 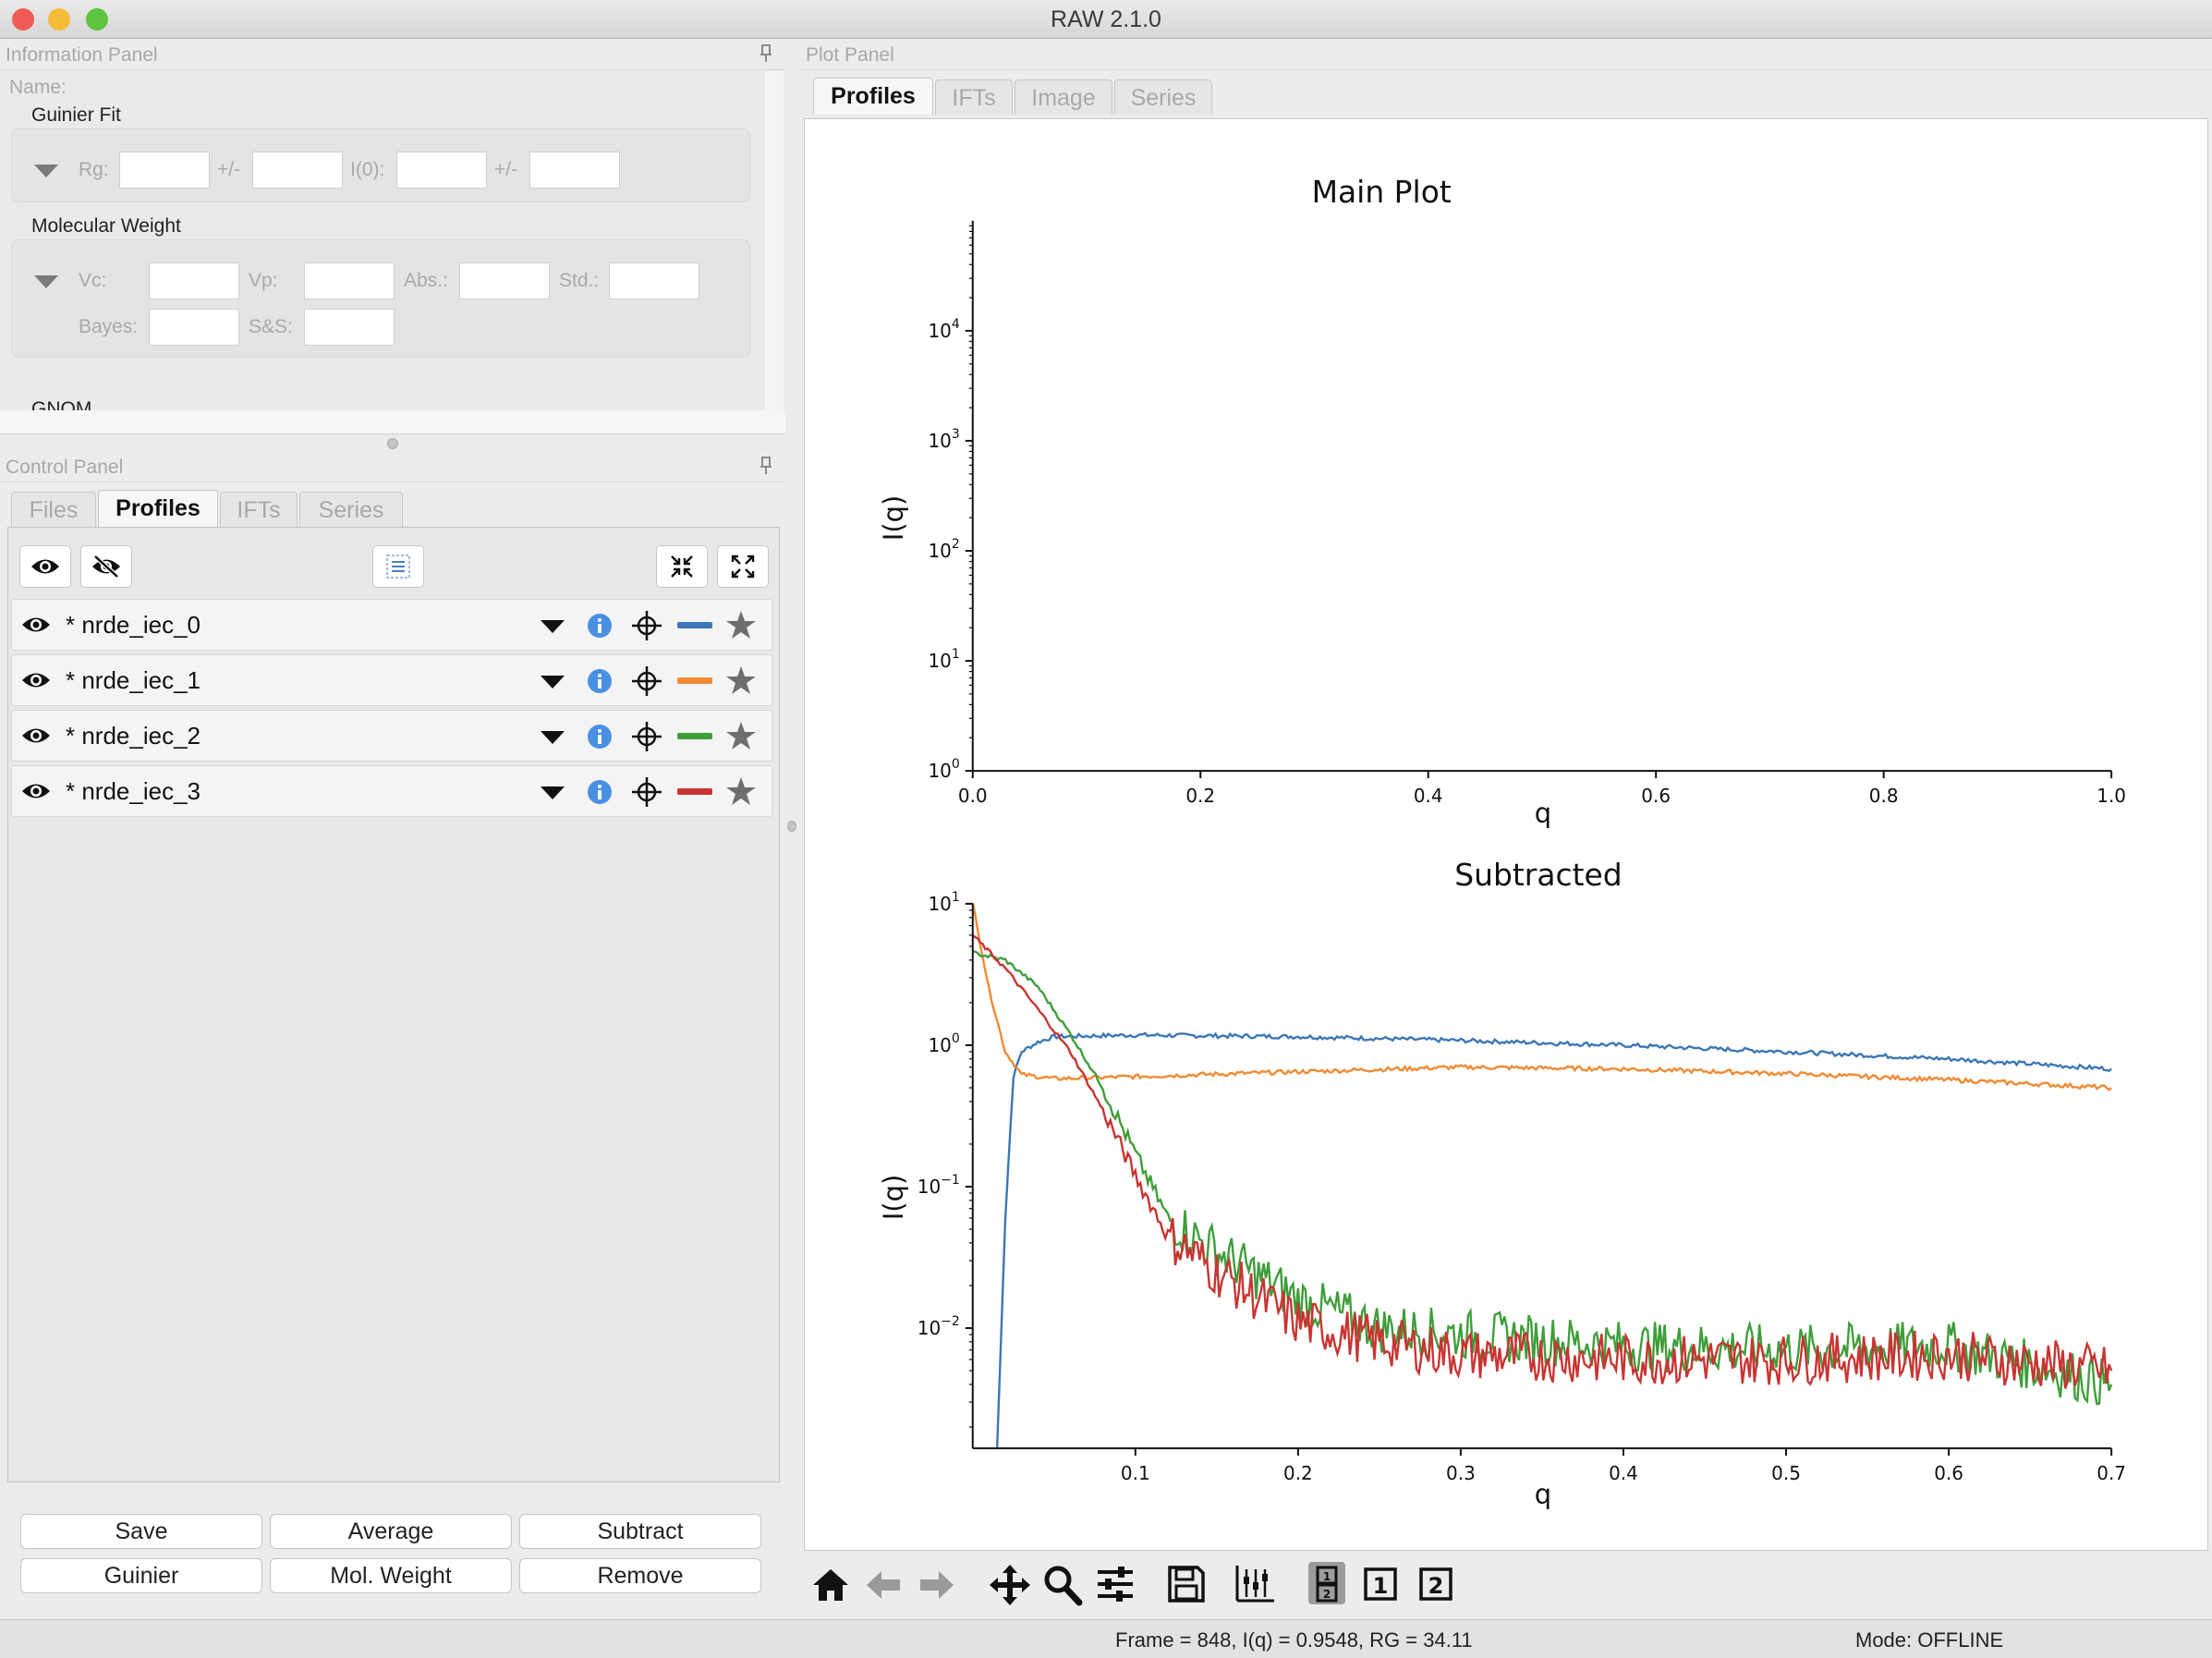 I want to click on vp-field, so click(x=349, y=280).